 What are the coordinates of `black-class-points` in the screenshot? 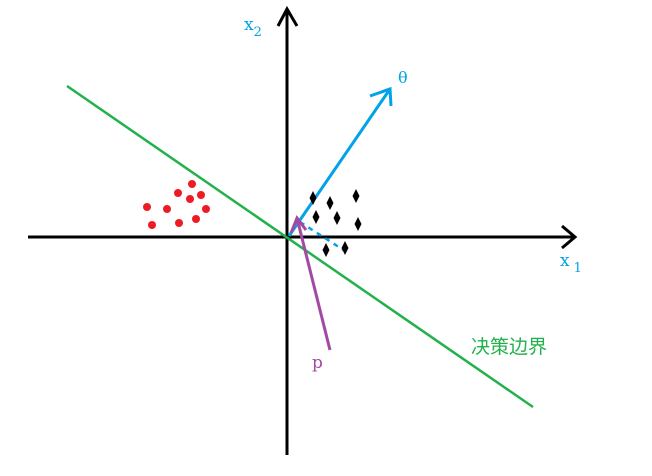 It's located at (335, 223).